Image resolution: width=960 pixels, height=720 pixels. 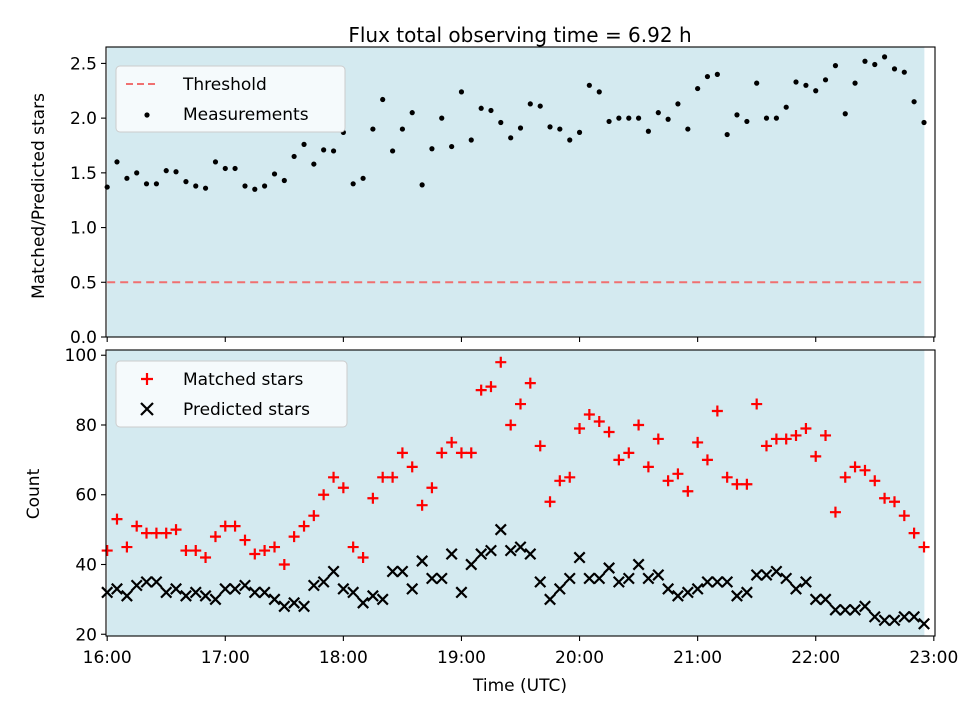 What do you see at coordinates (86, 496) in the screenshot?
I see `bottom-y-tick-label: 60` at bounding box center [86, 496].